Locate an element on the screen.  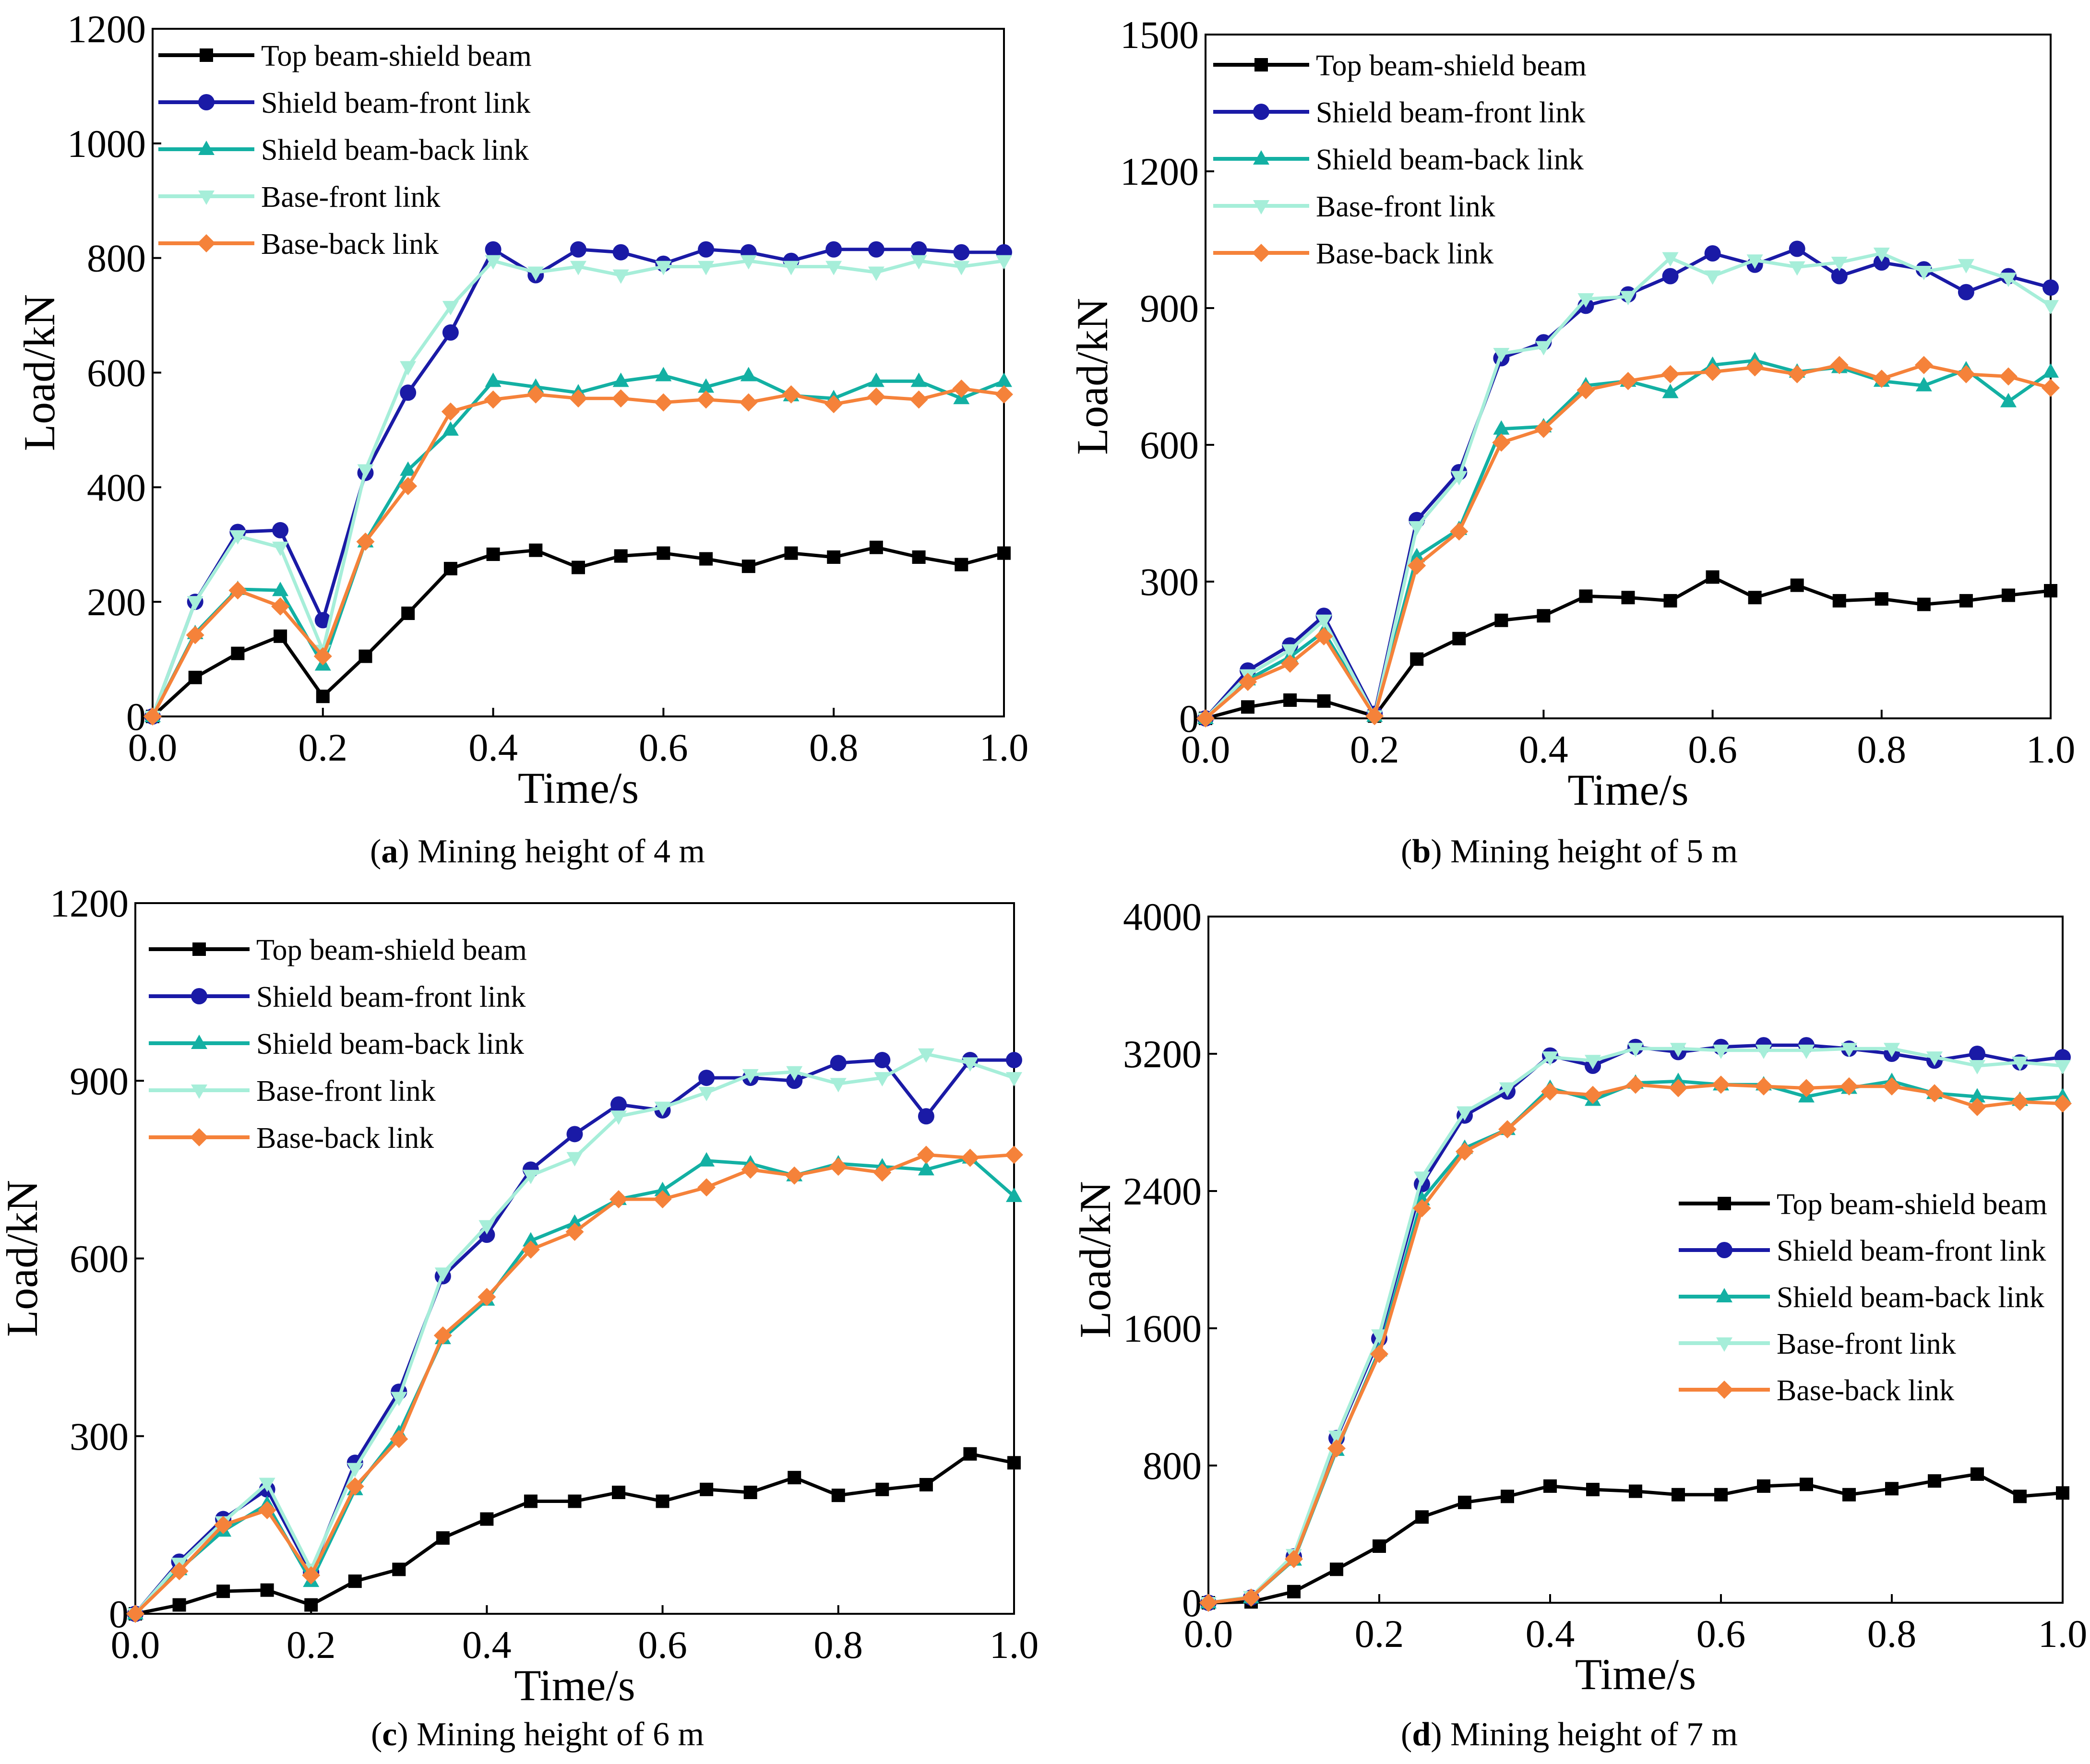
x-tick-label-b: 0.8 is located at coordinates (1882, 749).